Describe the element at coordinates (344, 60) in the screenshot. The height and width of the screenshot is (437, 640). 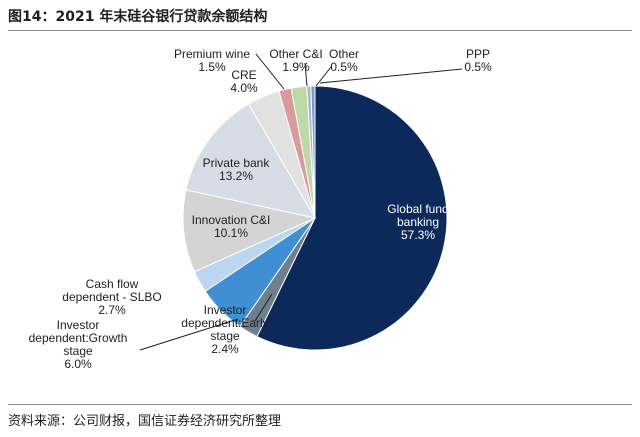
I see `slice-label-other: Other 0.5%` at that location.